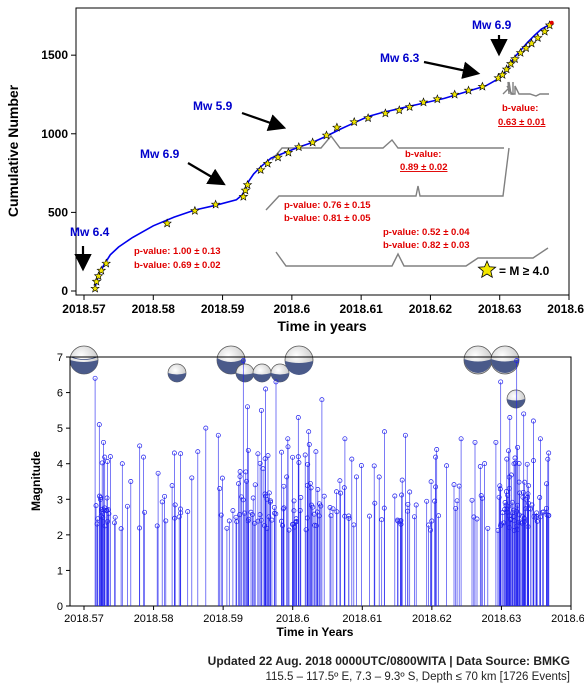  What do you see at coordinates (63, 482) in the screenshot?
I see `magnitude-y-axis: 0 1 2 3 4 5 6 7` at bounding box center [63, 482].